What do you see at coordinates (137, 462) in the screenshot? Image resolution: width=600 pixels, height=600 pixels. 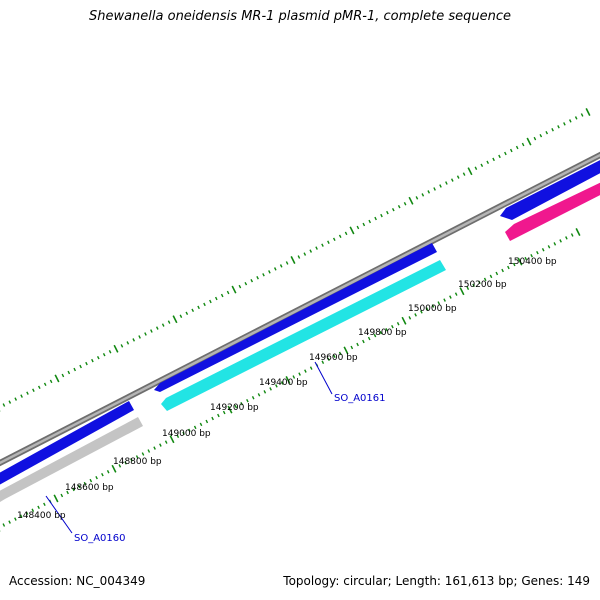 I see `tick-label-148800: 148800 bp` at bounding box center [137, 462].